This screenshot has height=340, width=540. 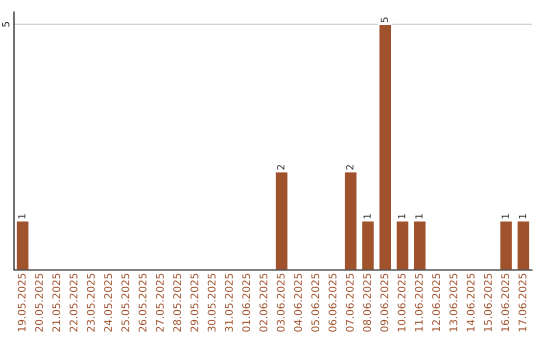 I want to click on x-tick-label: 16.06.2025, so click(x=505, y=303).